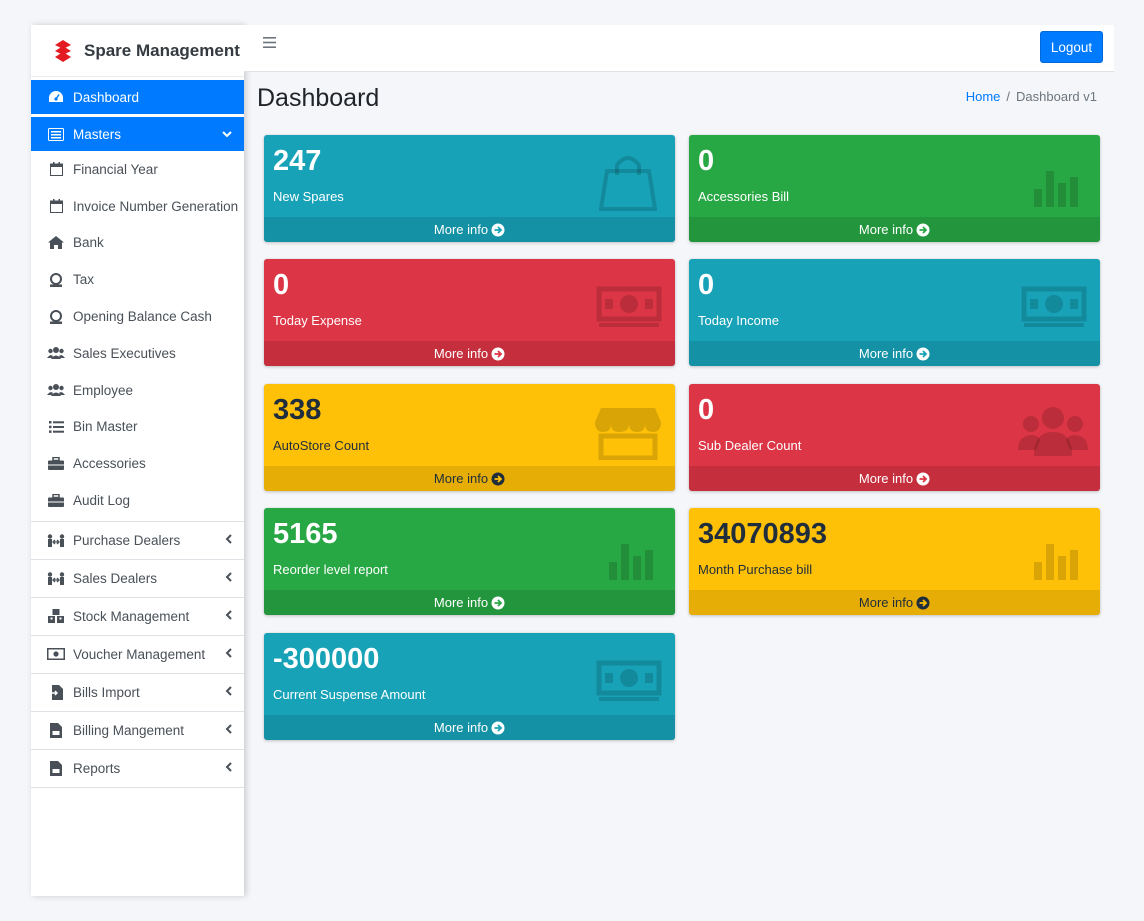 The width and height of the screenshot is (1144, 921). I want to click on sidebar-item-sales-executives: Sales Executives, so click(137, 353).